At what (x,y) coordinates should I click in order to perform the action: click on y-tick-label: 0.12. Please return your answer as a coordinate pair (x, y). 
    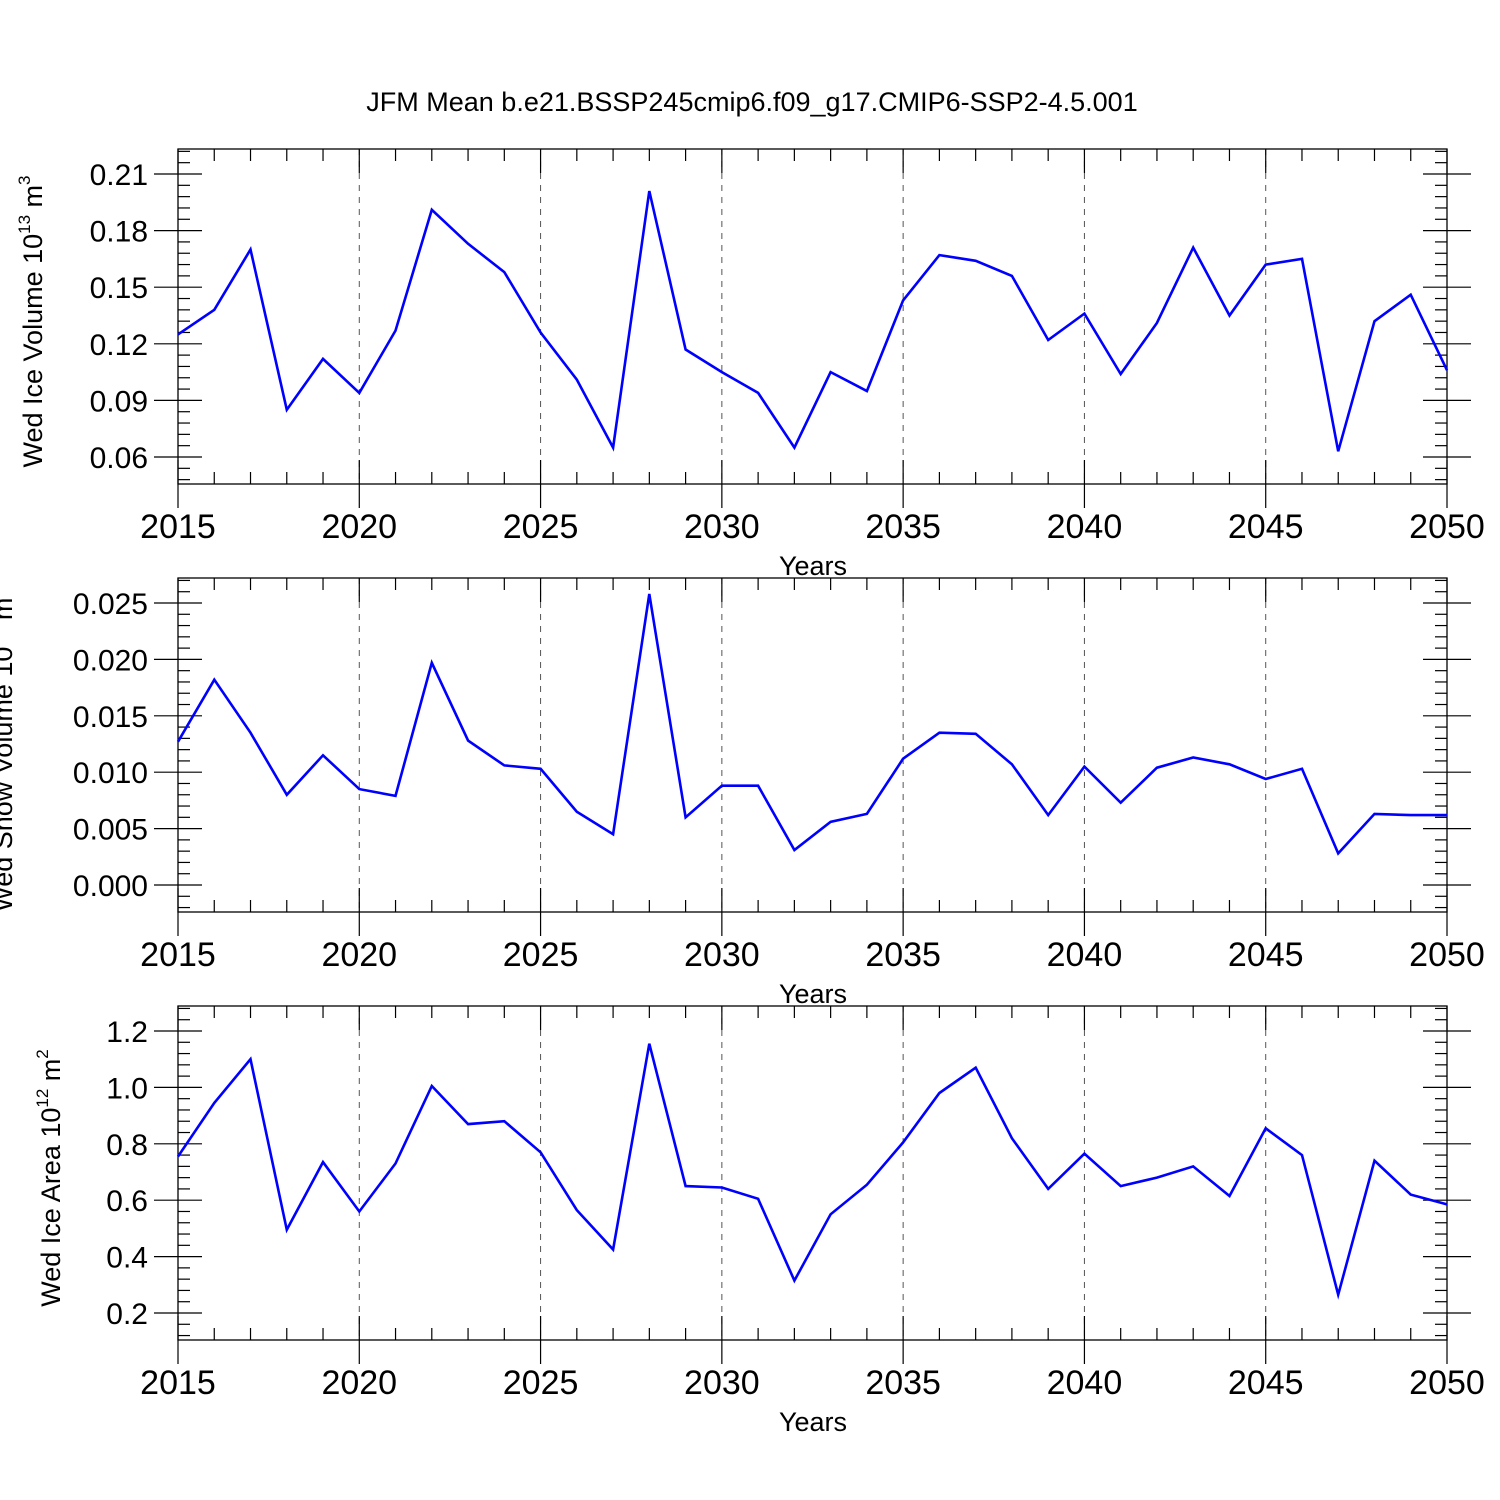
    Looking at the image, I should click on (119, 345).